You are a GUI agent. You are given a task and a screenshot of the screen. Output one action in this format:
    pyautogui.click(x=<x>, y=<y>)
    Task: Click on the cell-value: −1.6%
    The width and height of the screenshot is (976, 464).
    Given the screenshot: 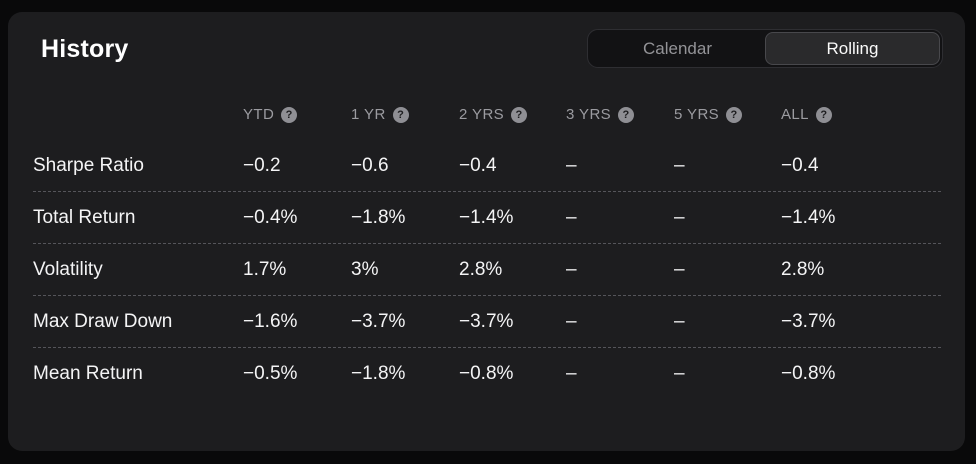 What is the action you would take?
    pyautogui.click(x=270, y=321)
    